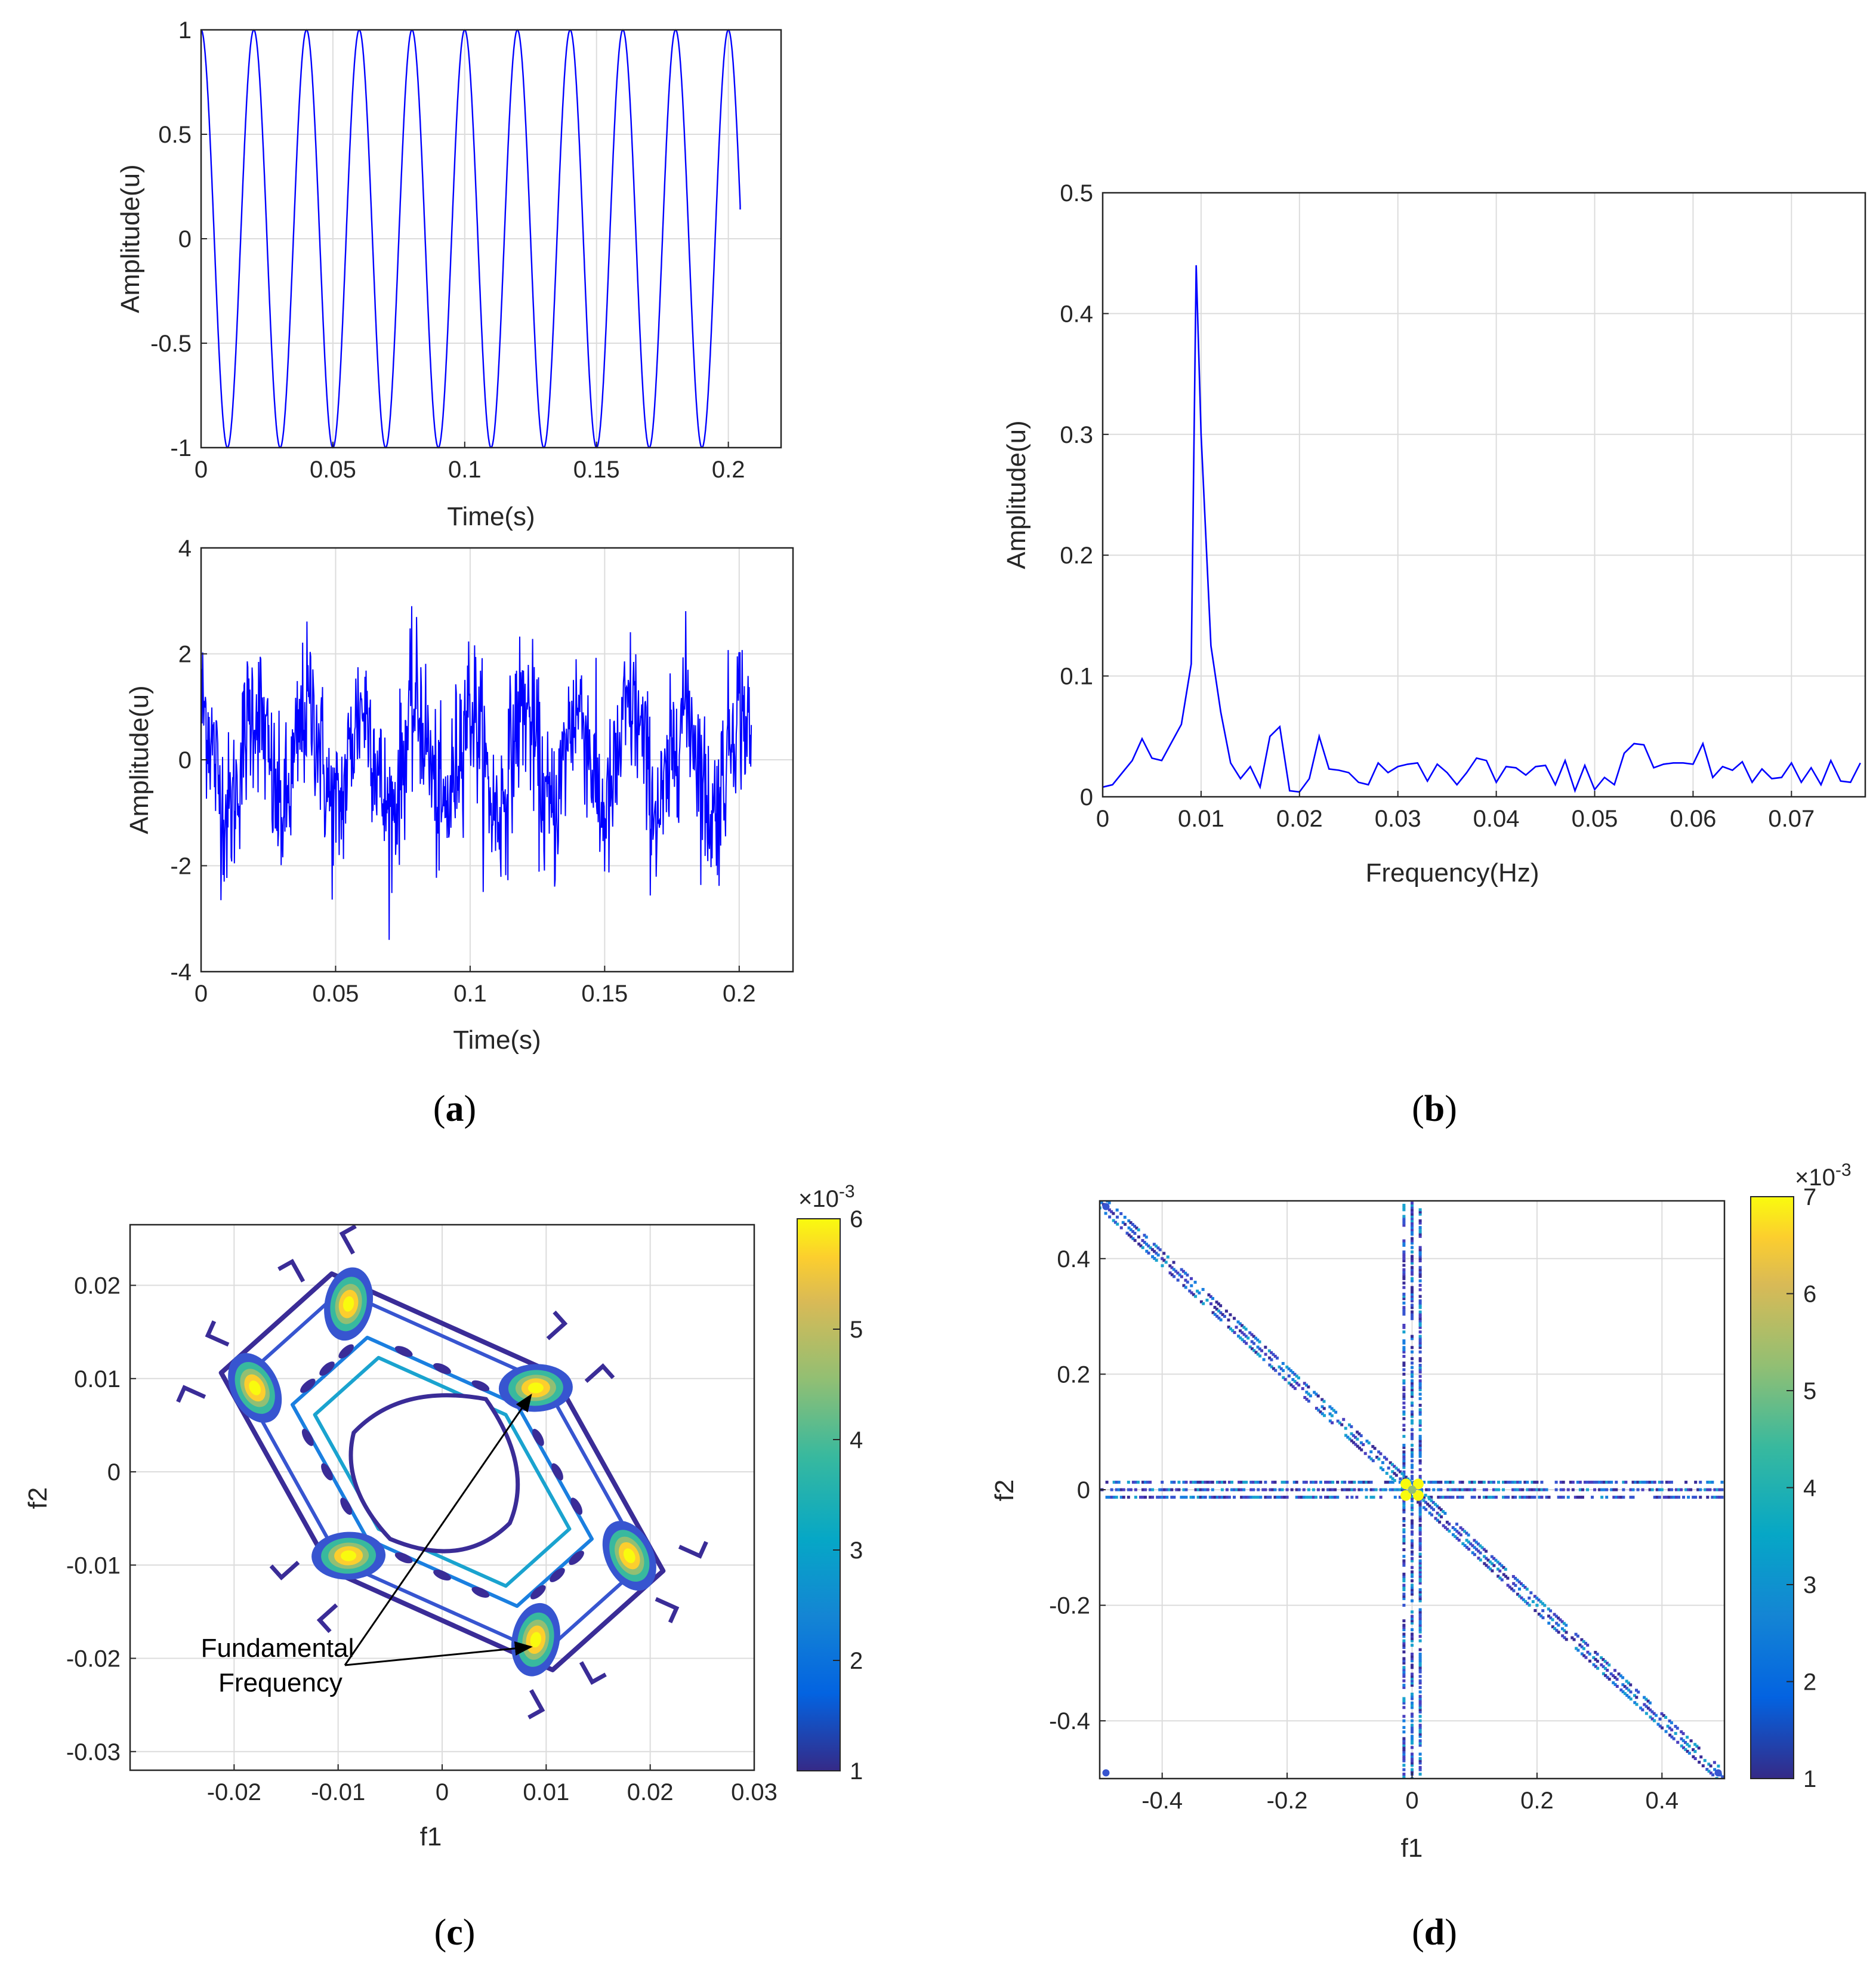 The width and height of the screenshot is (1876, 1966). What do you see at coordinates (1201, 819) in the screenshot?
I see `x-tick-label: 0.01` at bounding box center [1201, 819].